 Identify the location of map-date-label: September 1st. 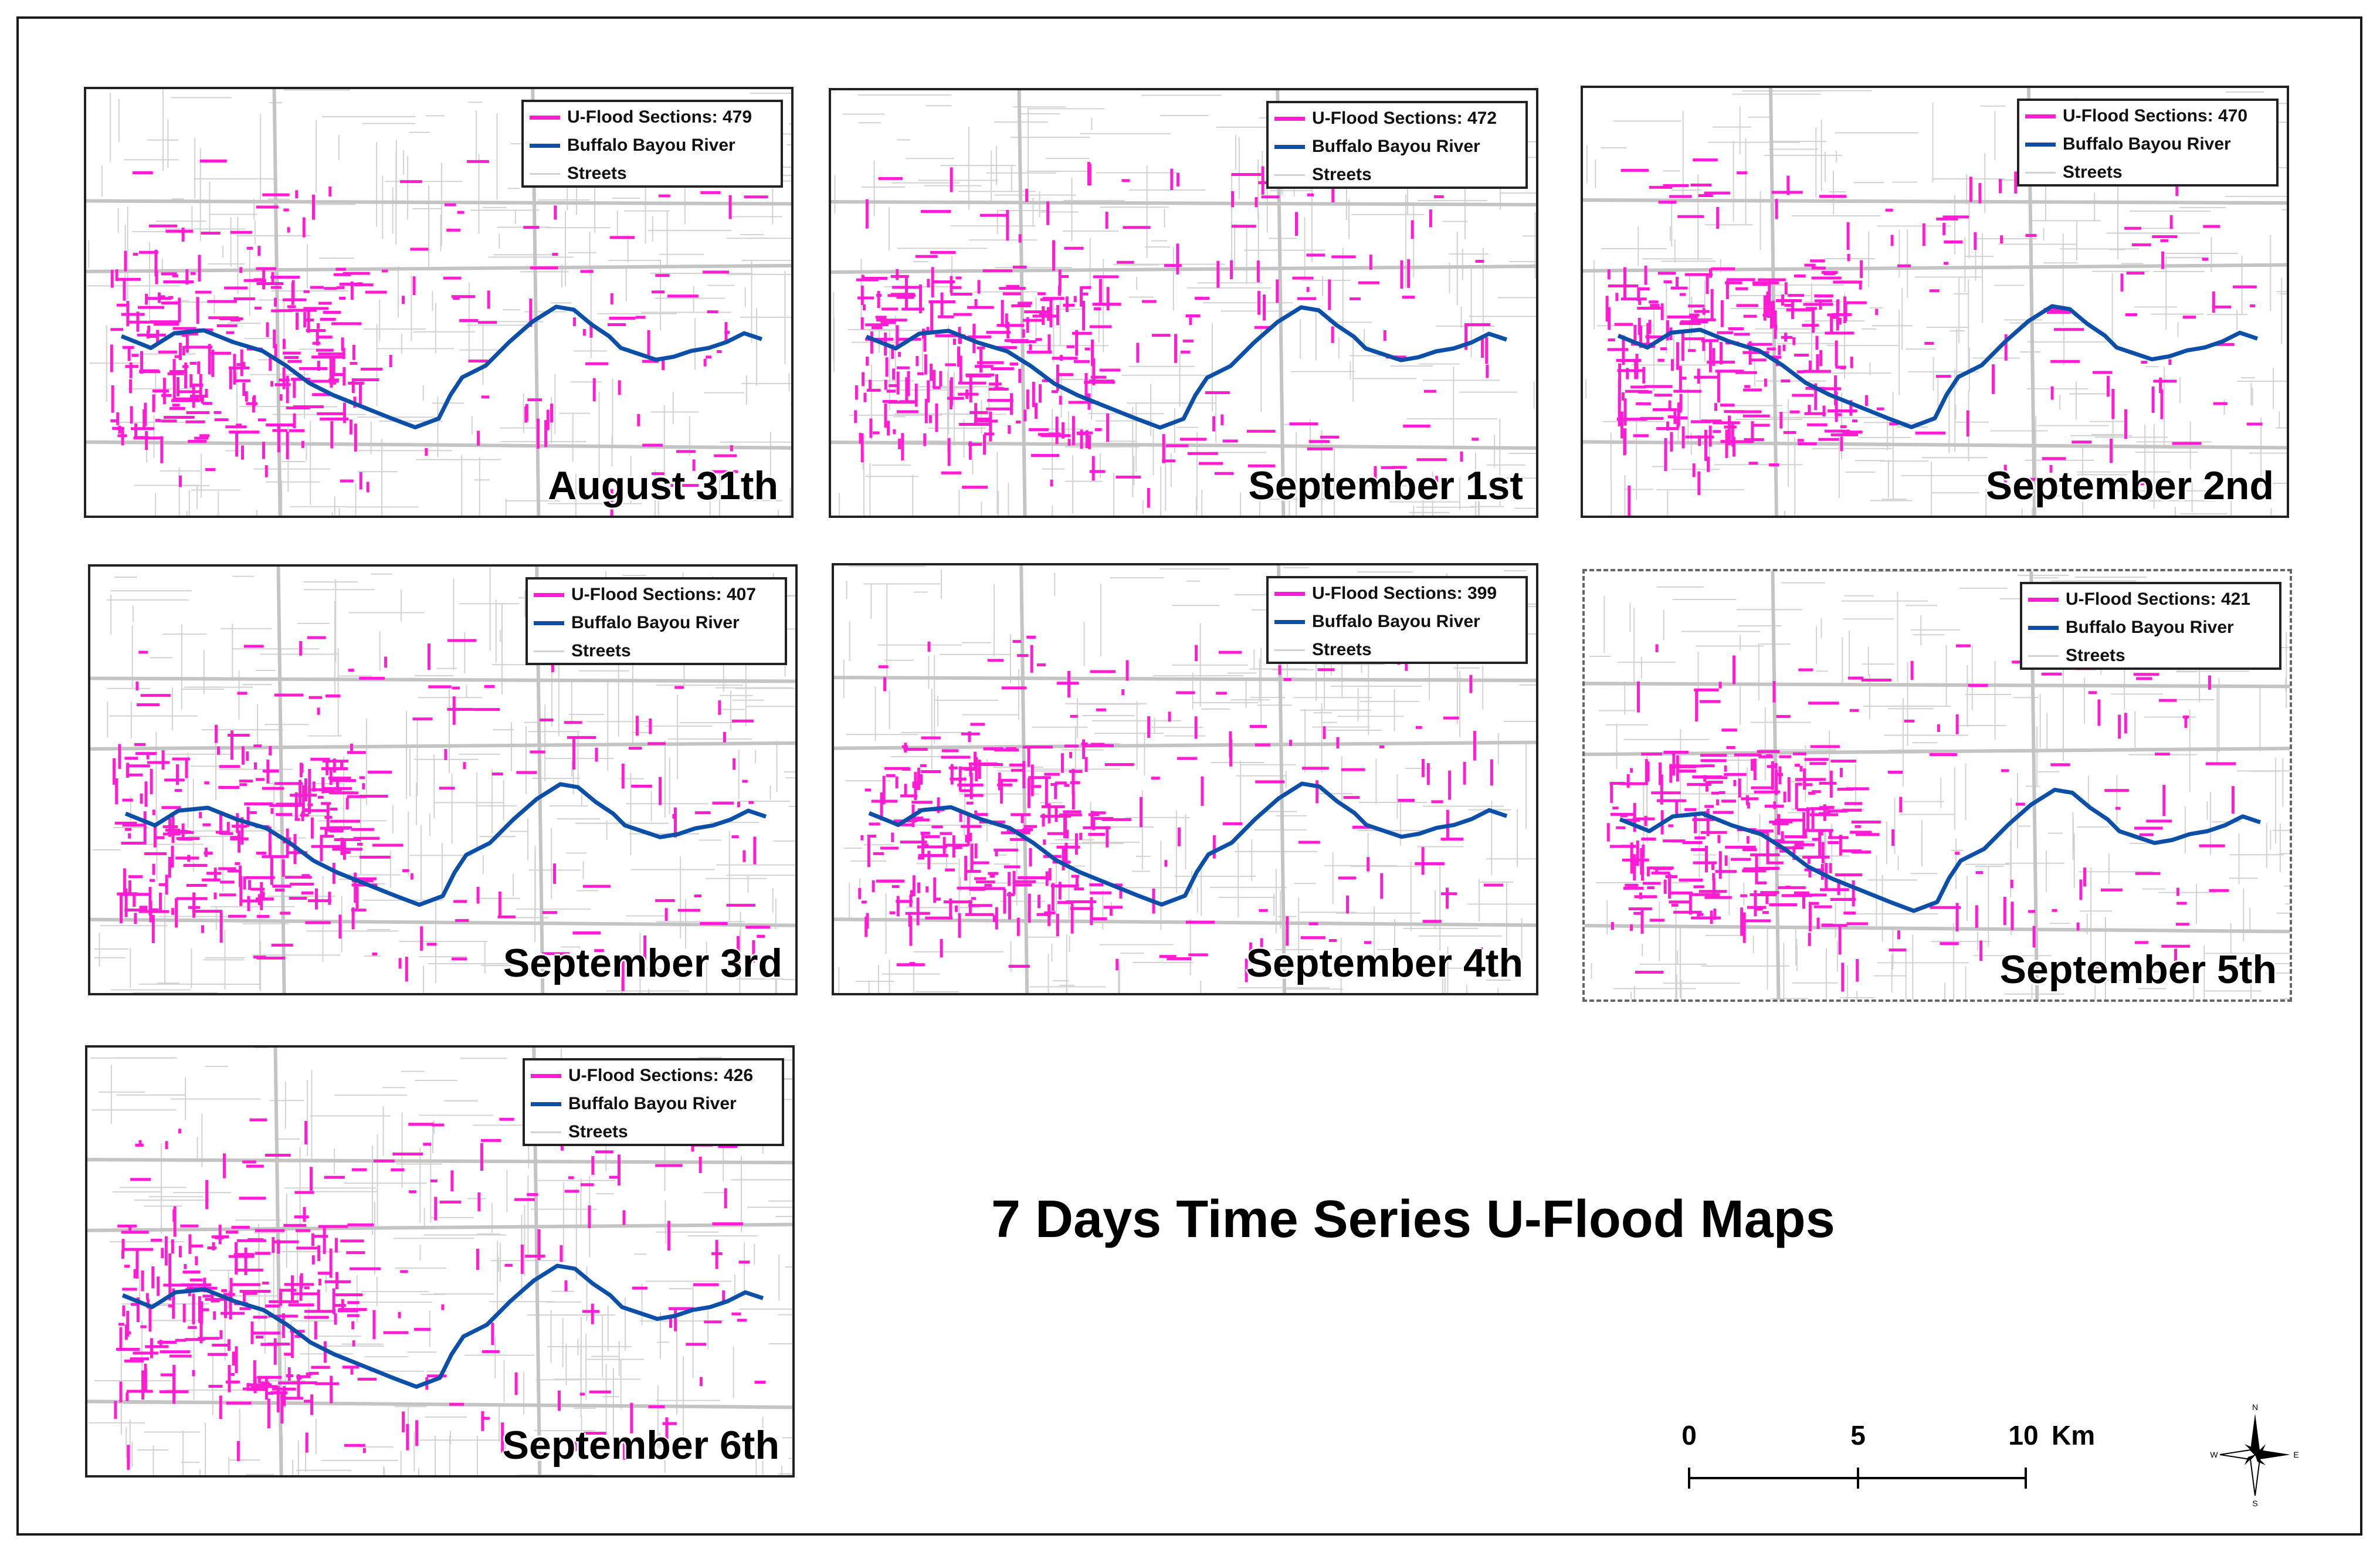
(1385, 485).